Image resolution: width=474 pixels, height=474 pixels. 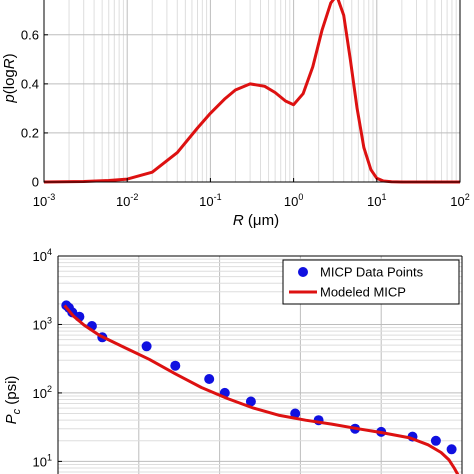 What do you see at coordinates (134, 197) in the screenshot?
I see `tick-exponent: -2` at bounding box center [134, 197].